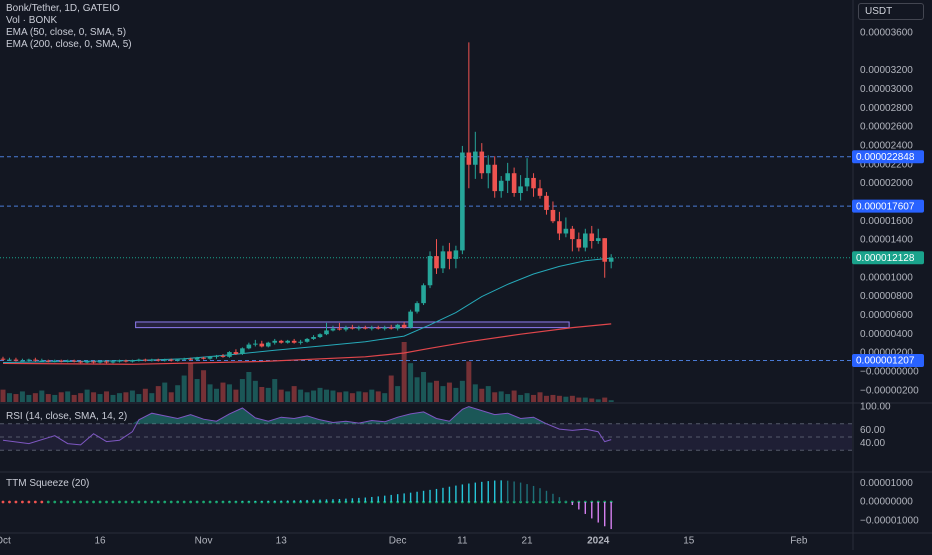  Describe the element at coordinates (891, 11) in the screenshot. I see `currency-button: USDT` at that location.